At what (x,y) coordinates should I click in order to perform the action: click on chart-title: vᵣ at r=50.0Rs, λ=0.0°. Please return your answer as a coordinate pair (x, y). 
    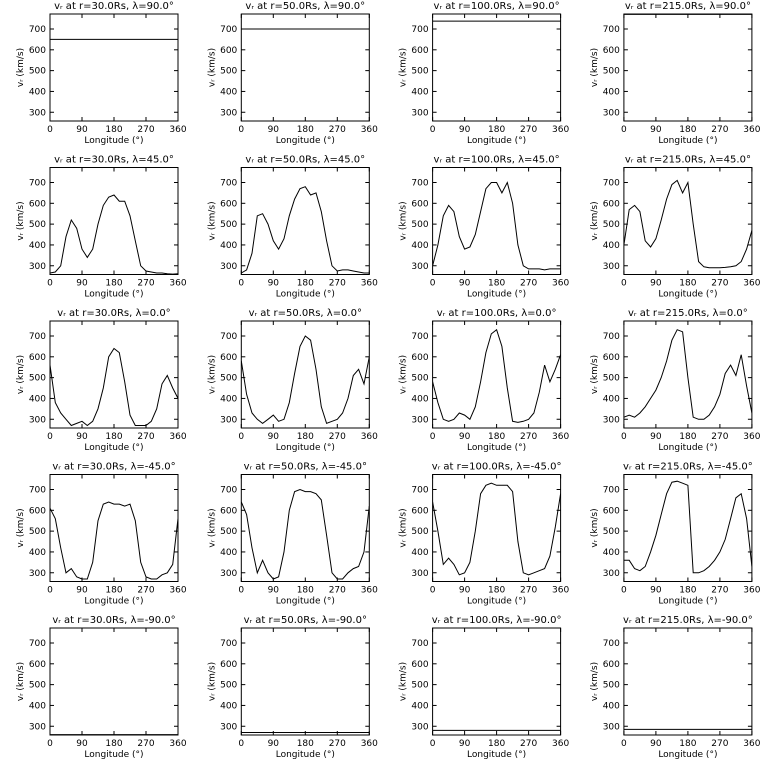
    Looking at the image, I should click on (305, 313).